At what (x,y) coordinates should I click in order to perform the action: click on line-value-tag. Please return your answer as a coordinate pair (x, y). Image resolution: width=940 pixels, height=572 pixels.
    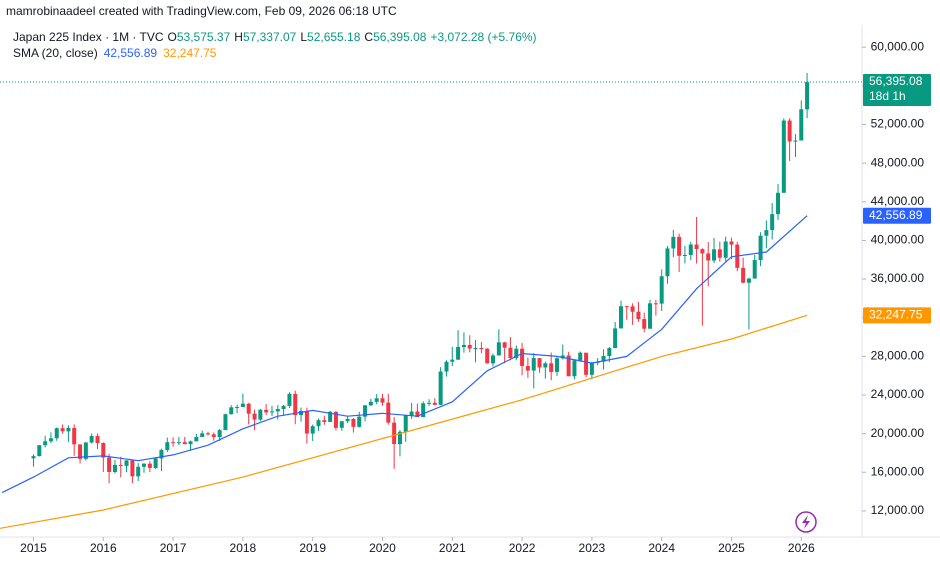
    Looking at the image, I should click on (897, 215).